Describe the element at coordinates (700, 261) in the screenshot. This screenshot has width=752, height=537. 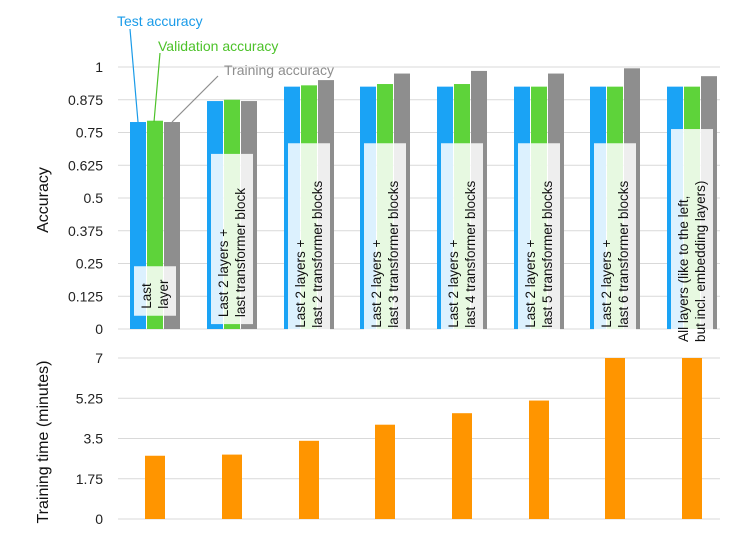
I see `category-label-line-8-2: but incl. embedding layers)` at that location.